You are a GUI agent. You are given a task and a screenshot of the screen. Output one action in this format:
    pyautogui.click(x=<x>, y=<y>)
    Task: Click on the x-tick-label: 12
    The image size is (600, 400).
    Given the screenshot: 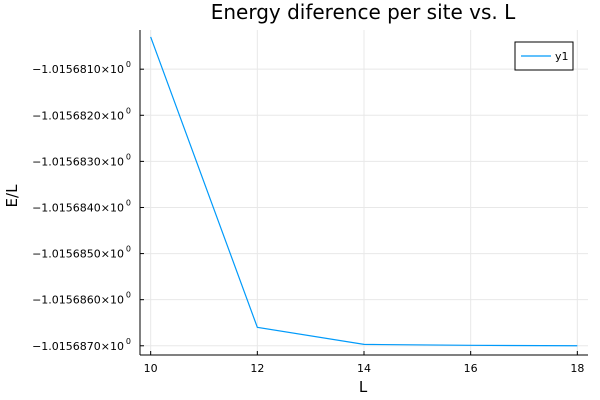 What is the action you would take?
    pyautogui.click(x=257, y=368)
    